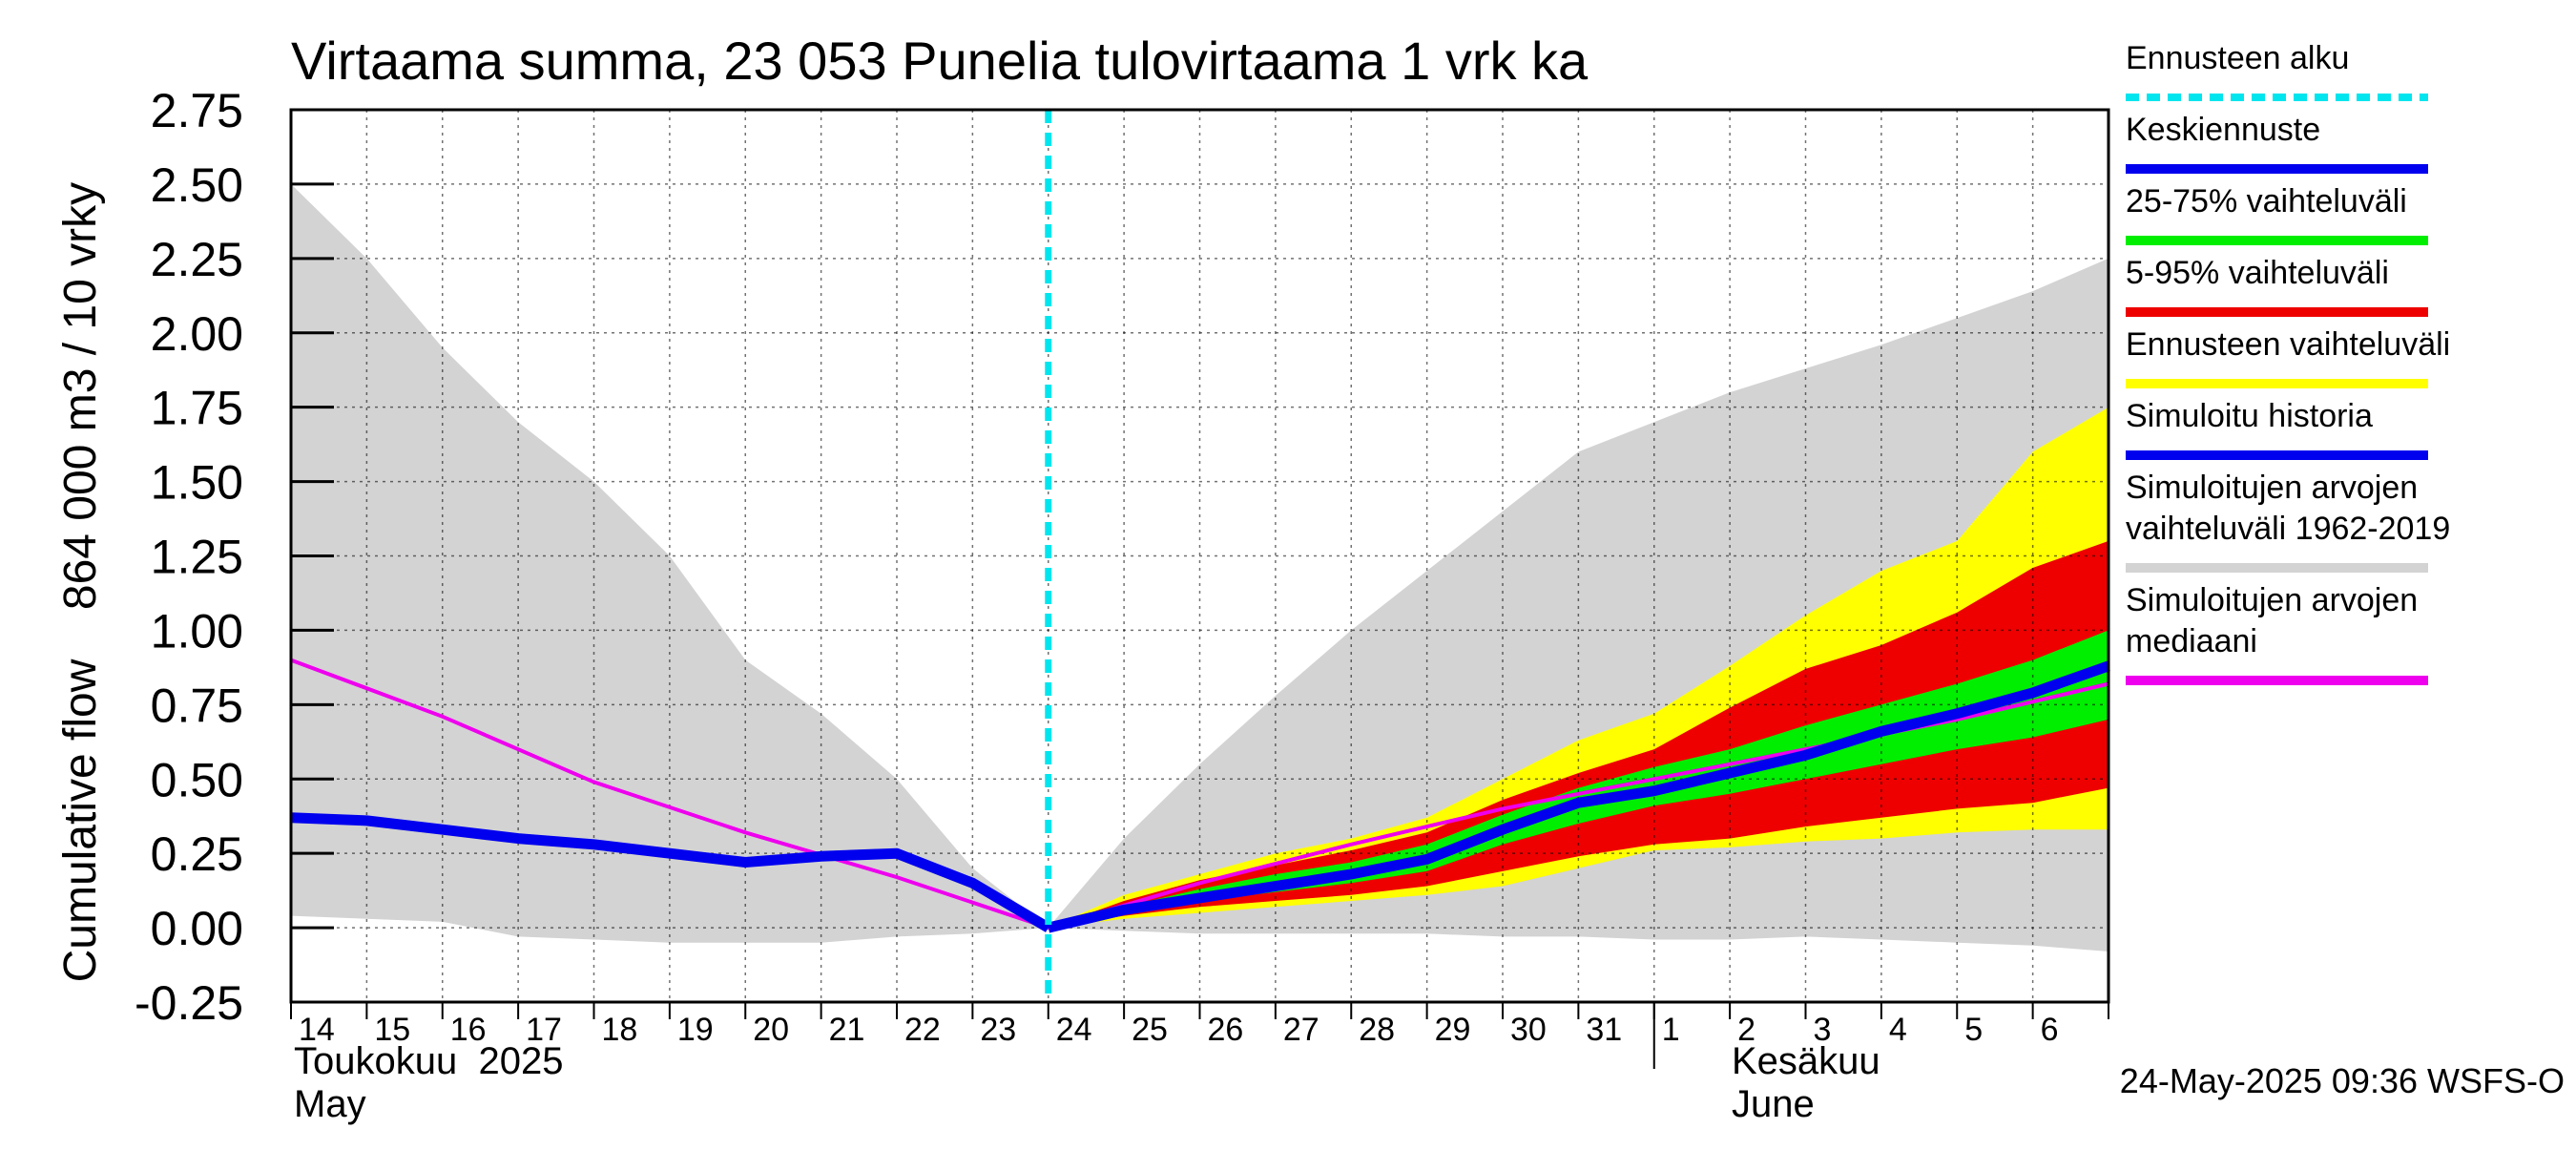  What do you see at coordinates (197, 779) in the screenshot?
I see `y-tick-label: 0.50` at bounding box center [197, 779].